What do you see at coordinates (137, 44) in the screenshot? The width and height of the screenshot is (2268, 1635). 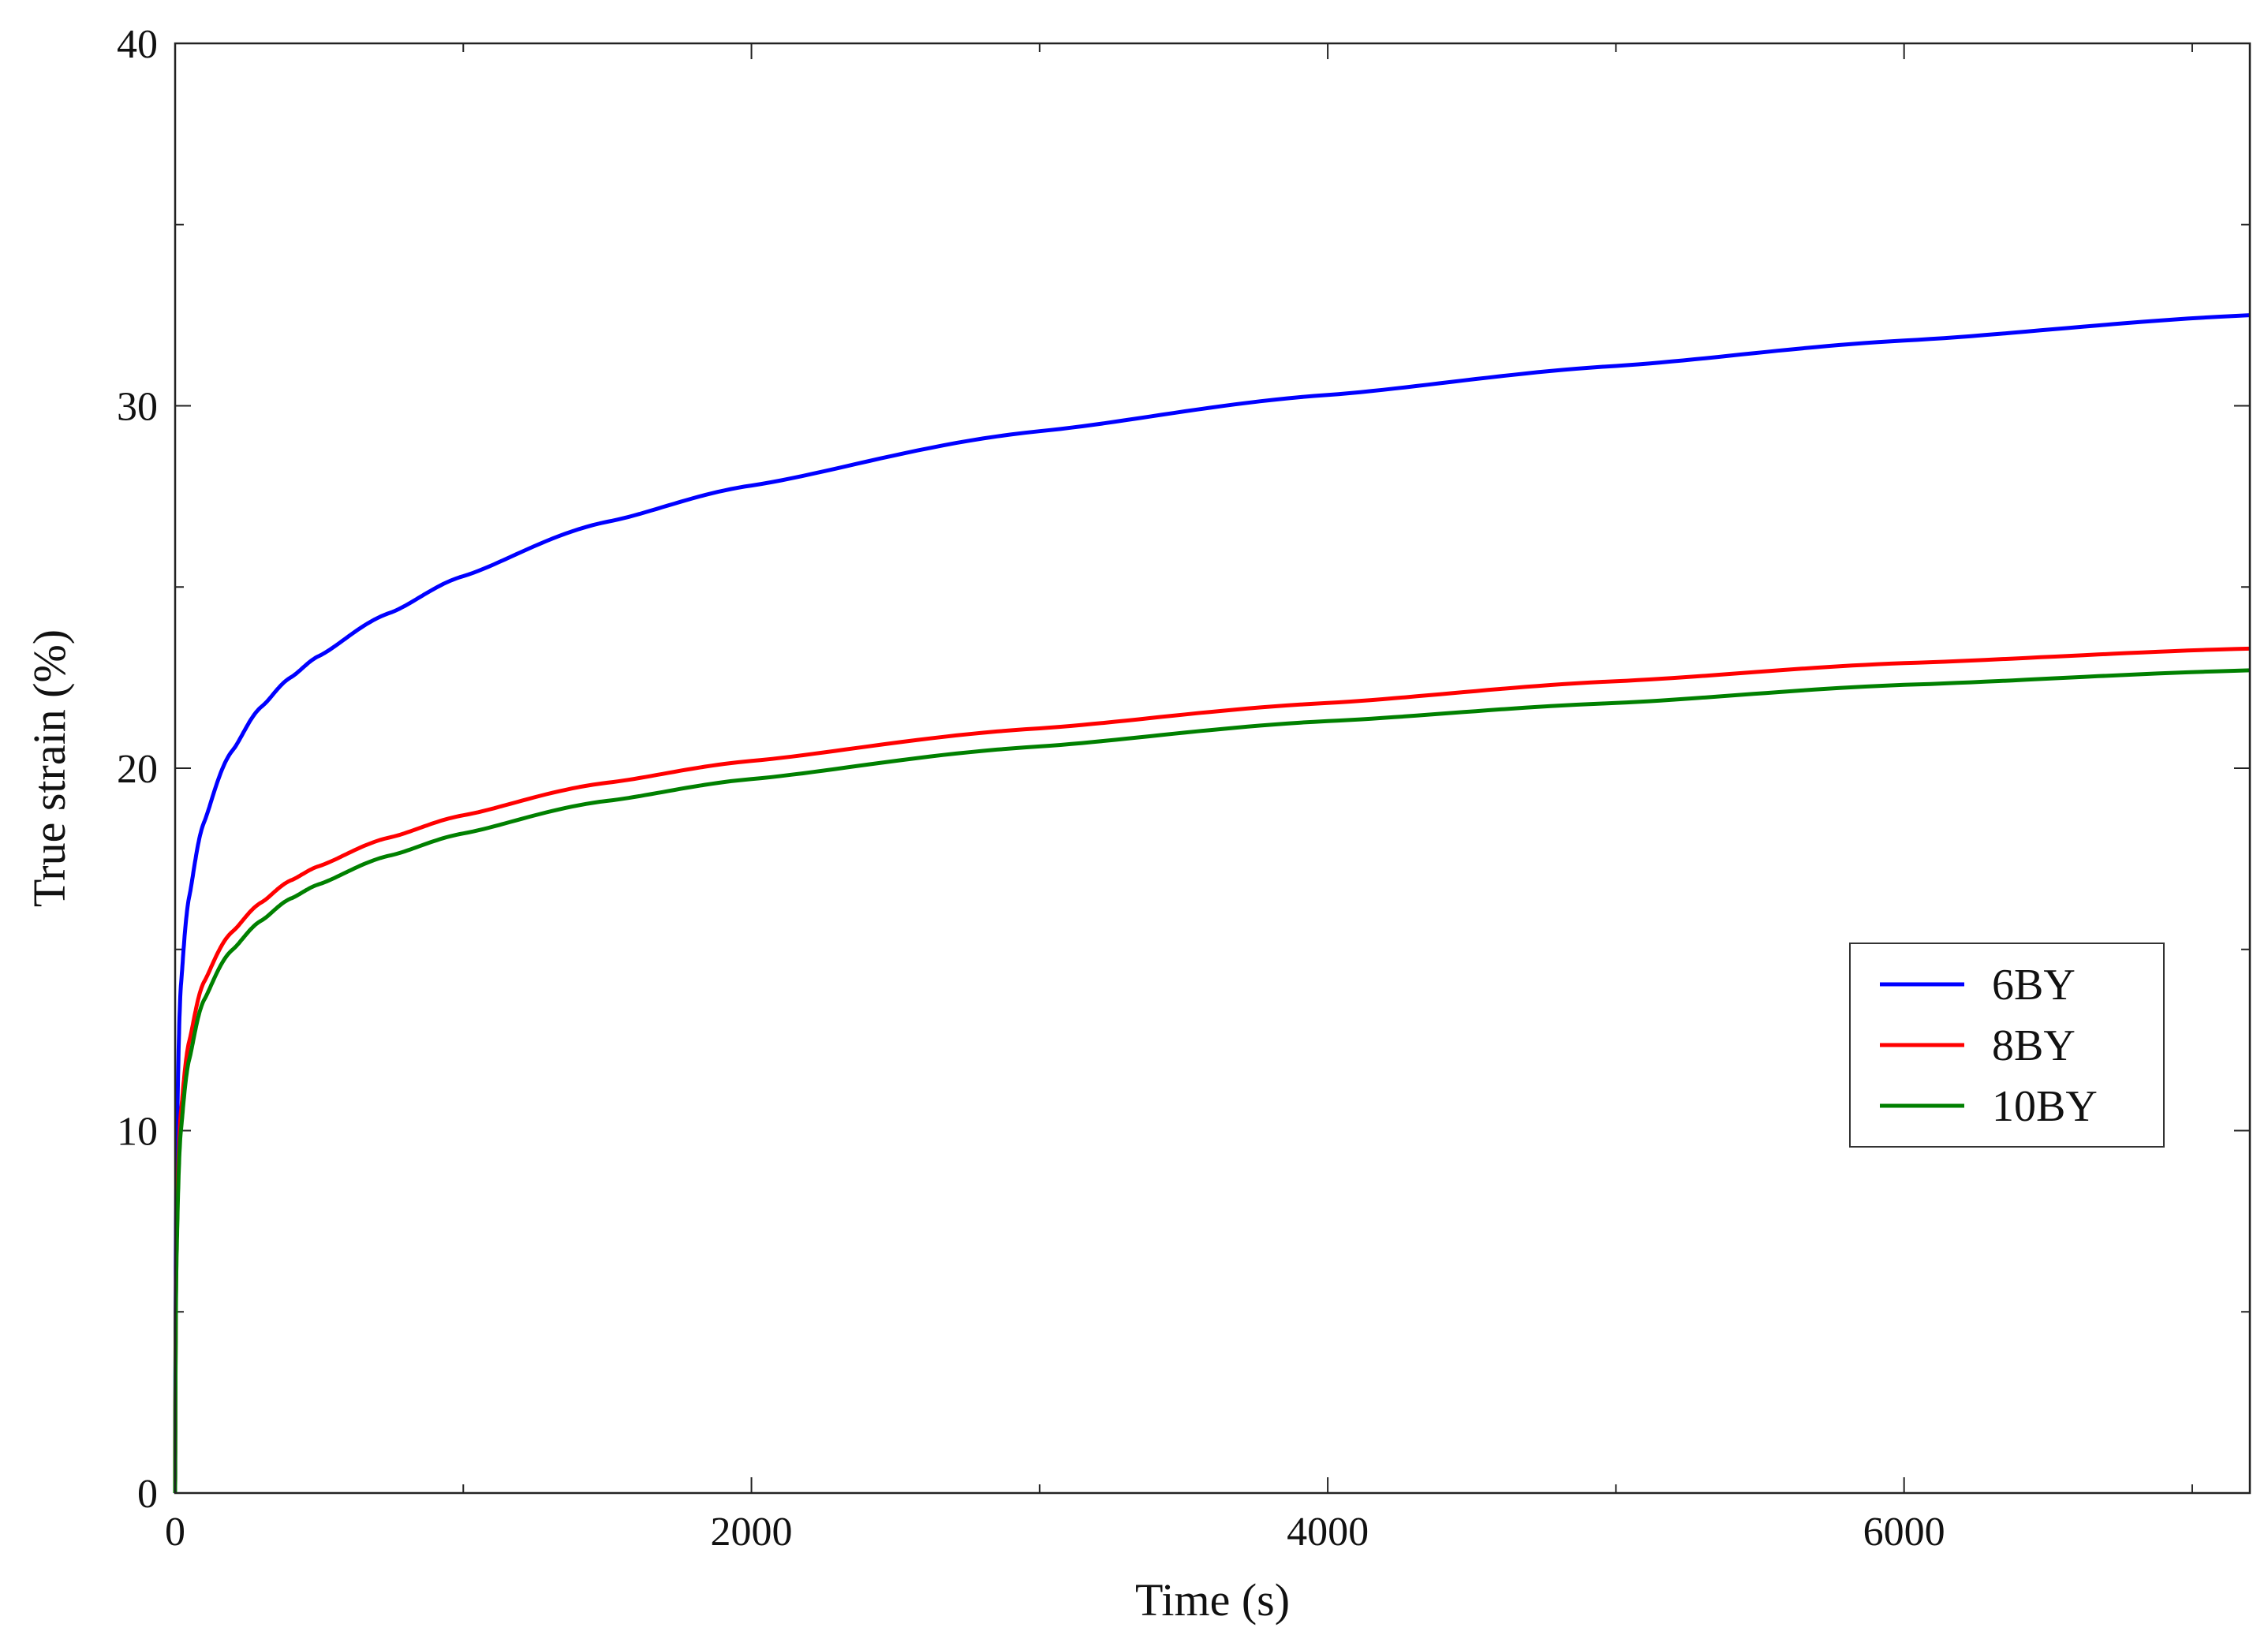 I see `y-tick-label: 40` at bounding box center [137, 44].